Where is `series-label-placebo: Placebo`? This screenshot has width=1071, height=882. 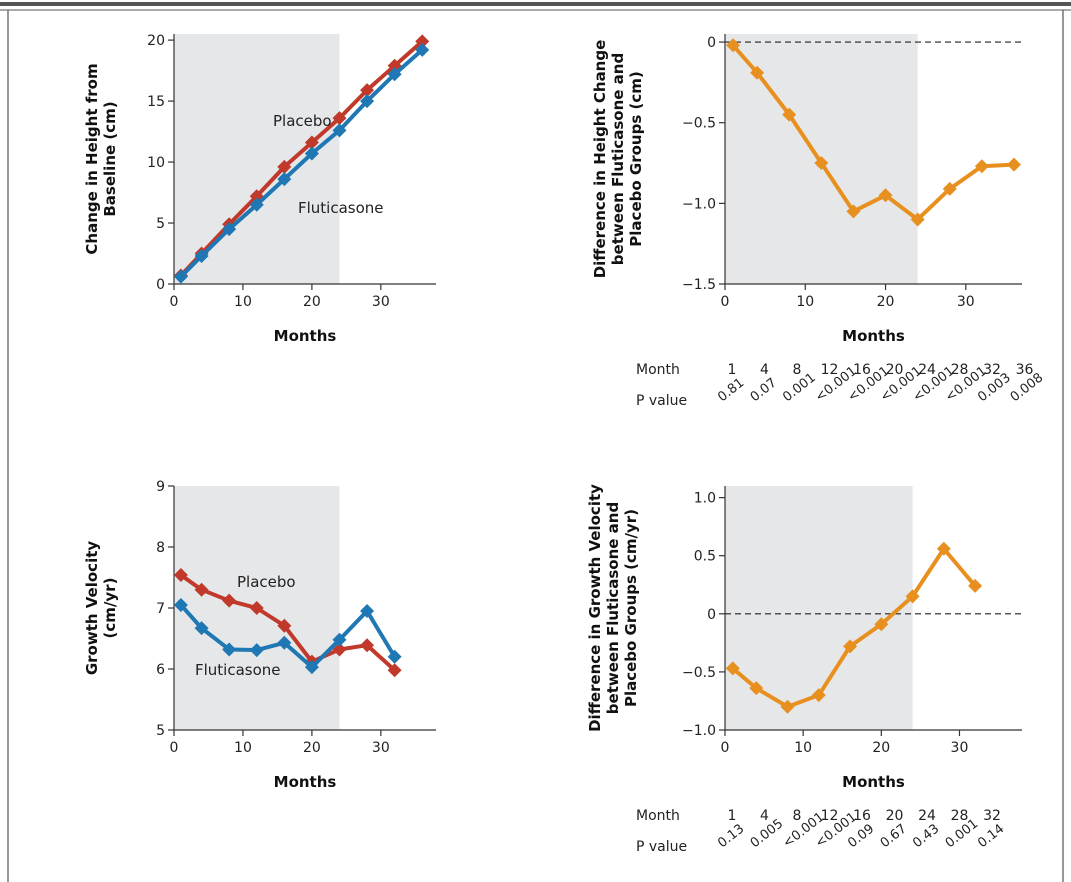
series-label-placebo: Placebo is located at coordinates (266, 582).